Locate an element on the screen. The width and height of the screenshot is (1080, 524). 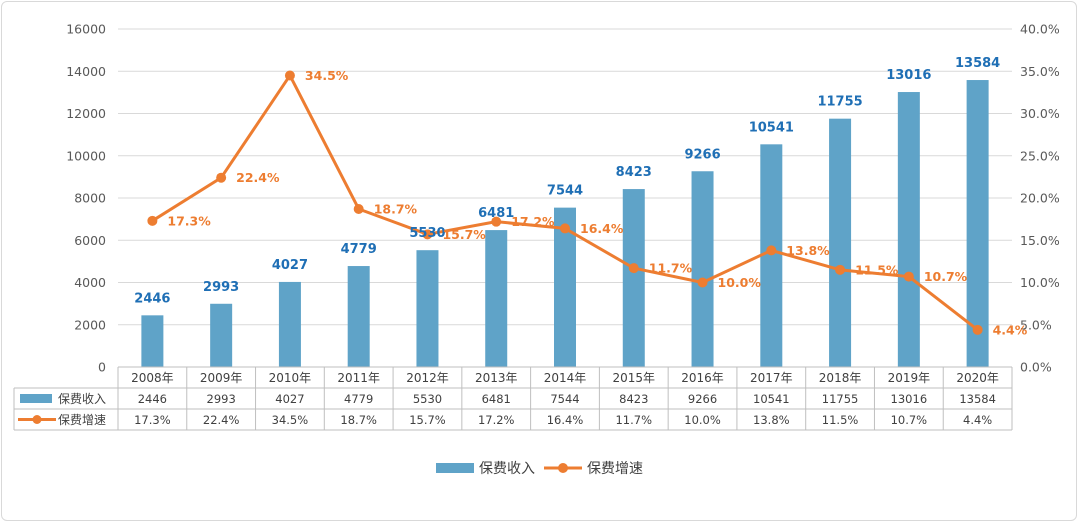
table-cell-growth: 18.7% is located at coordinates (358, 420).